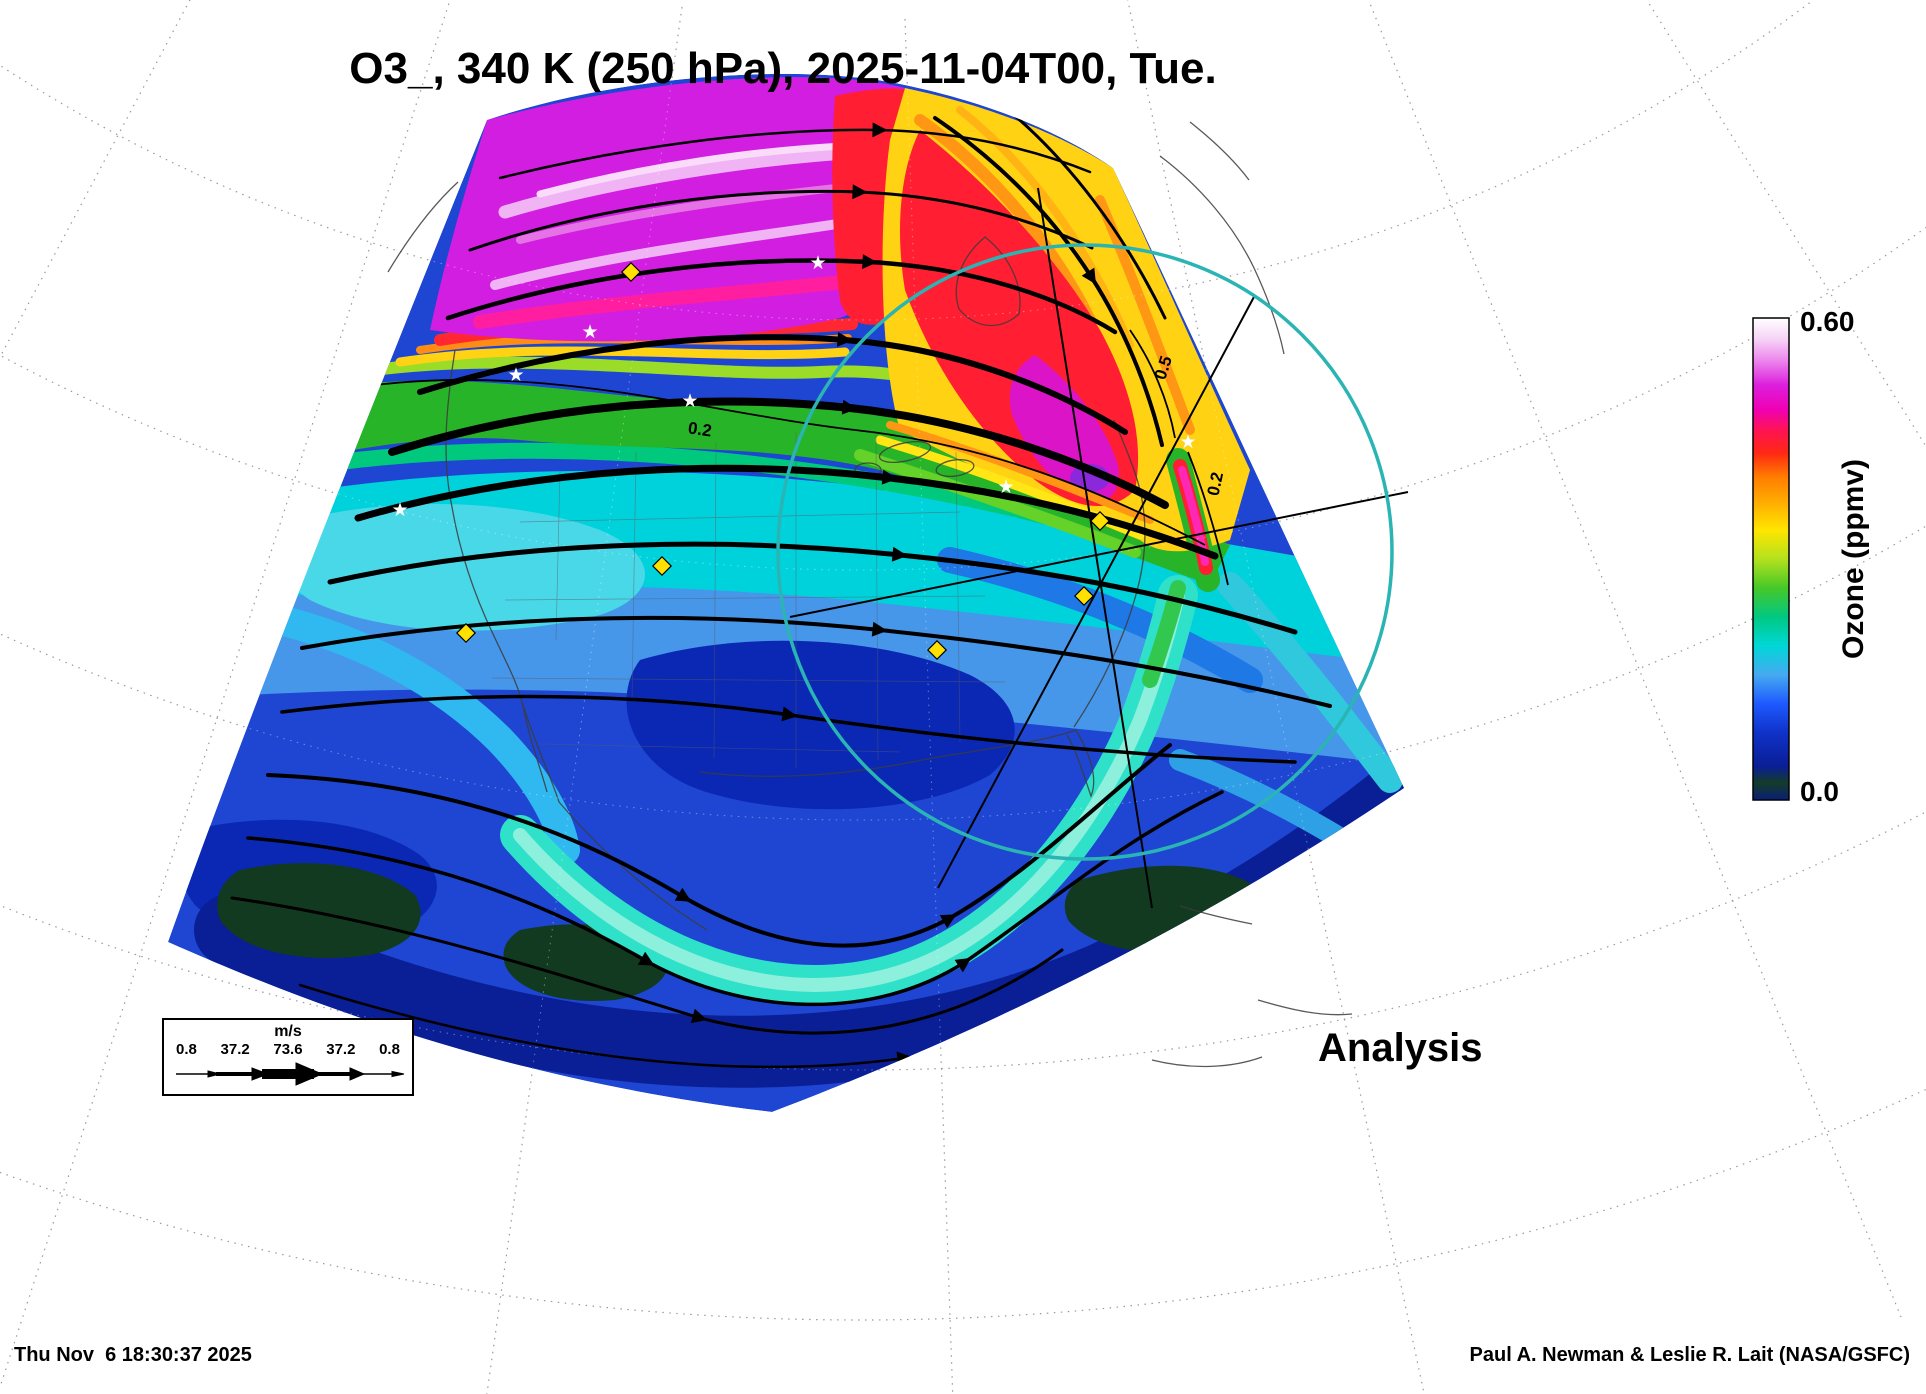  What do you see at coordinates (1819, 791) in the screenshot?
I see `colorbar-min-label: 0.0` at bounding box center [1819, 791].